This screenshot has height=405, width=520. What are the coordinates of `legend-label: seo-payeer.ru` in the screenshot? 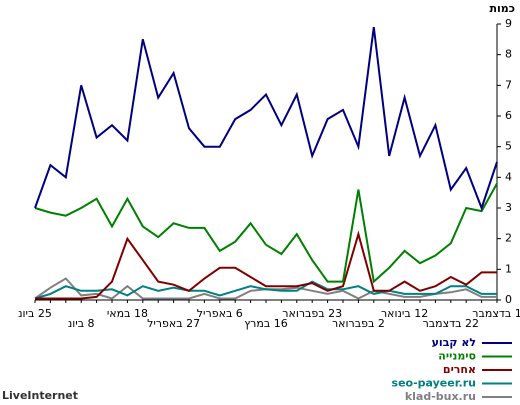 It's located at (434, 383).